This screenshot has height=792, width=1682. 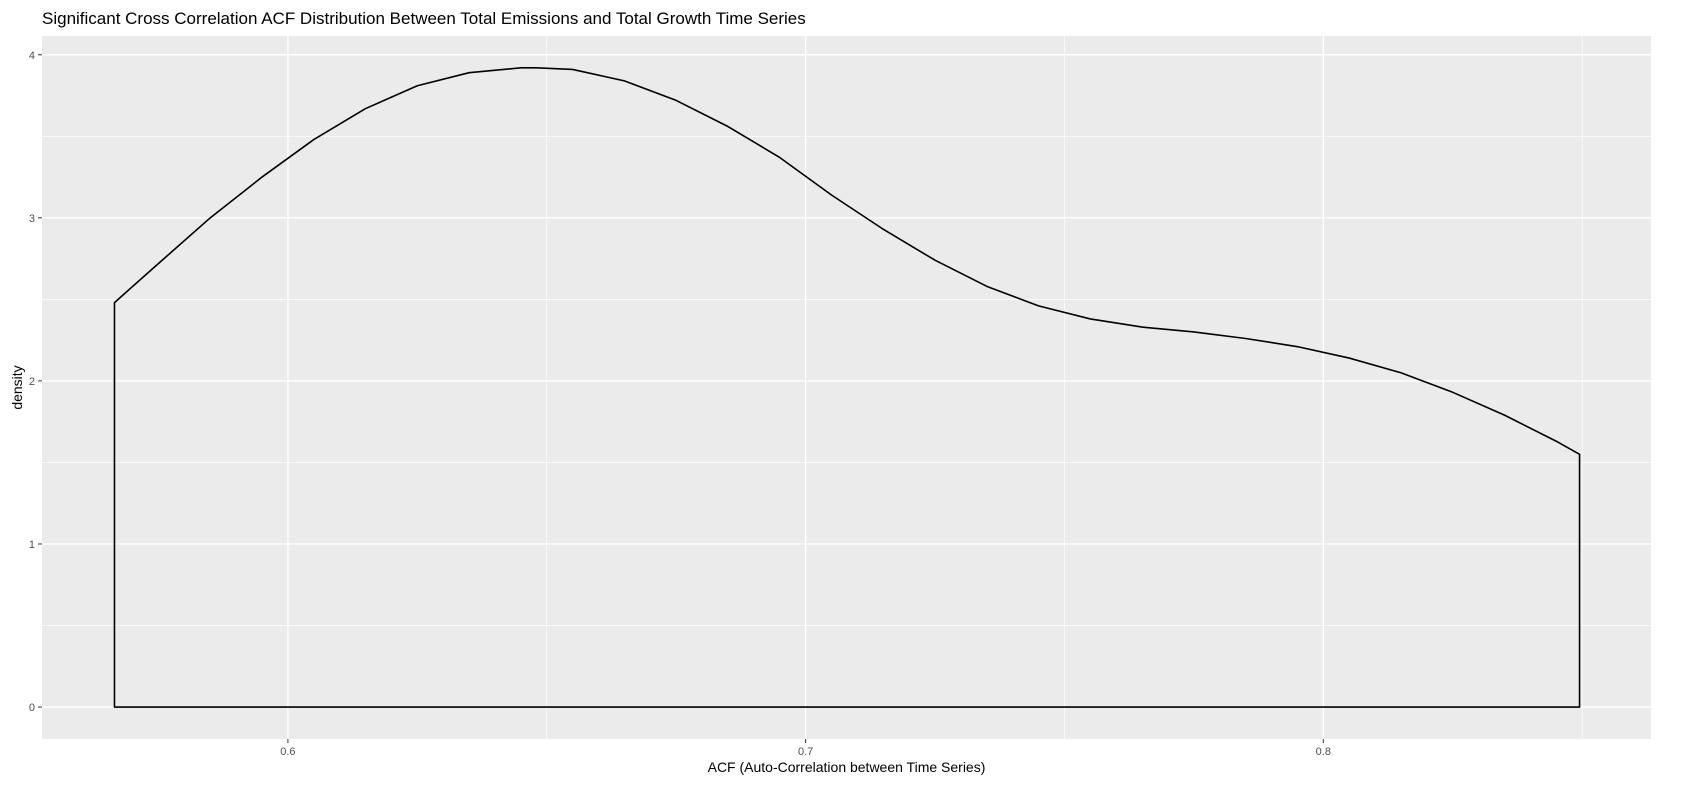 I want to click on y-tick-label: 1, so click(x=32, y=545).